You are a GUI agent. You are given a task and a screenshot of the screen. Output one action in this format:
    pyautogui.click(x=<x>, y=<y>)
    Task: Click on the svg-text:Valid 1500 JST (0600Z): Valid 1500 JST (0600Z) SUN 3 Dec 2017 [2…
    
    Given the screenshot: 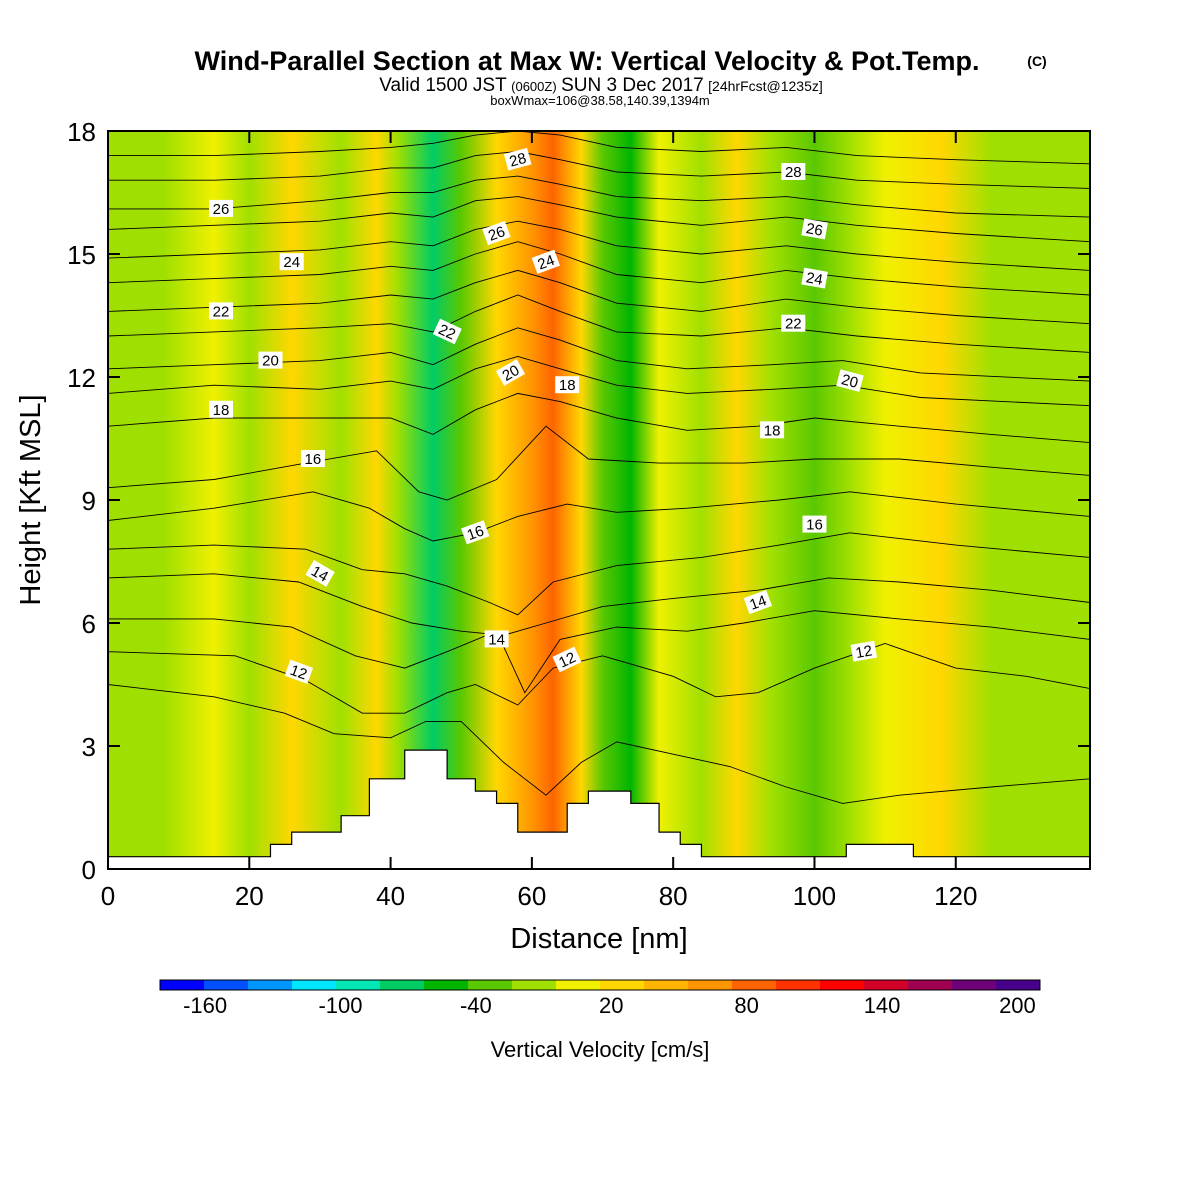 What is the action you would take?
    pyautogui.click(x=601, y=85)
    